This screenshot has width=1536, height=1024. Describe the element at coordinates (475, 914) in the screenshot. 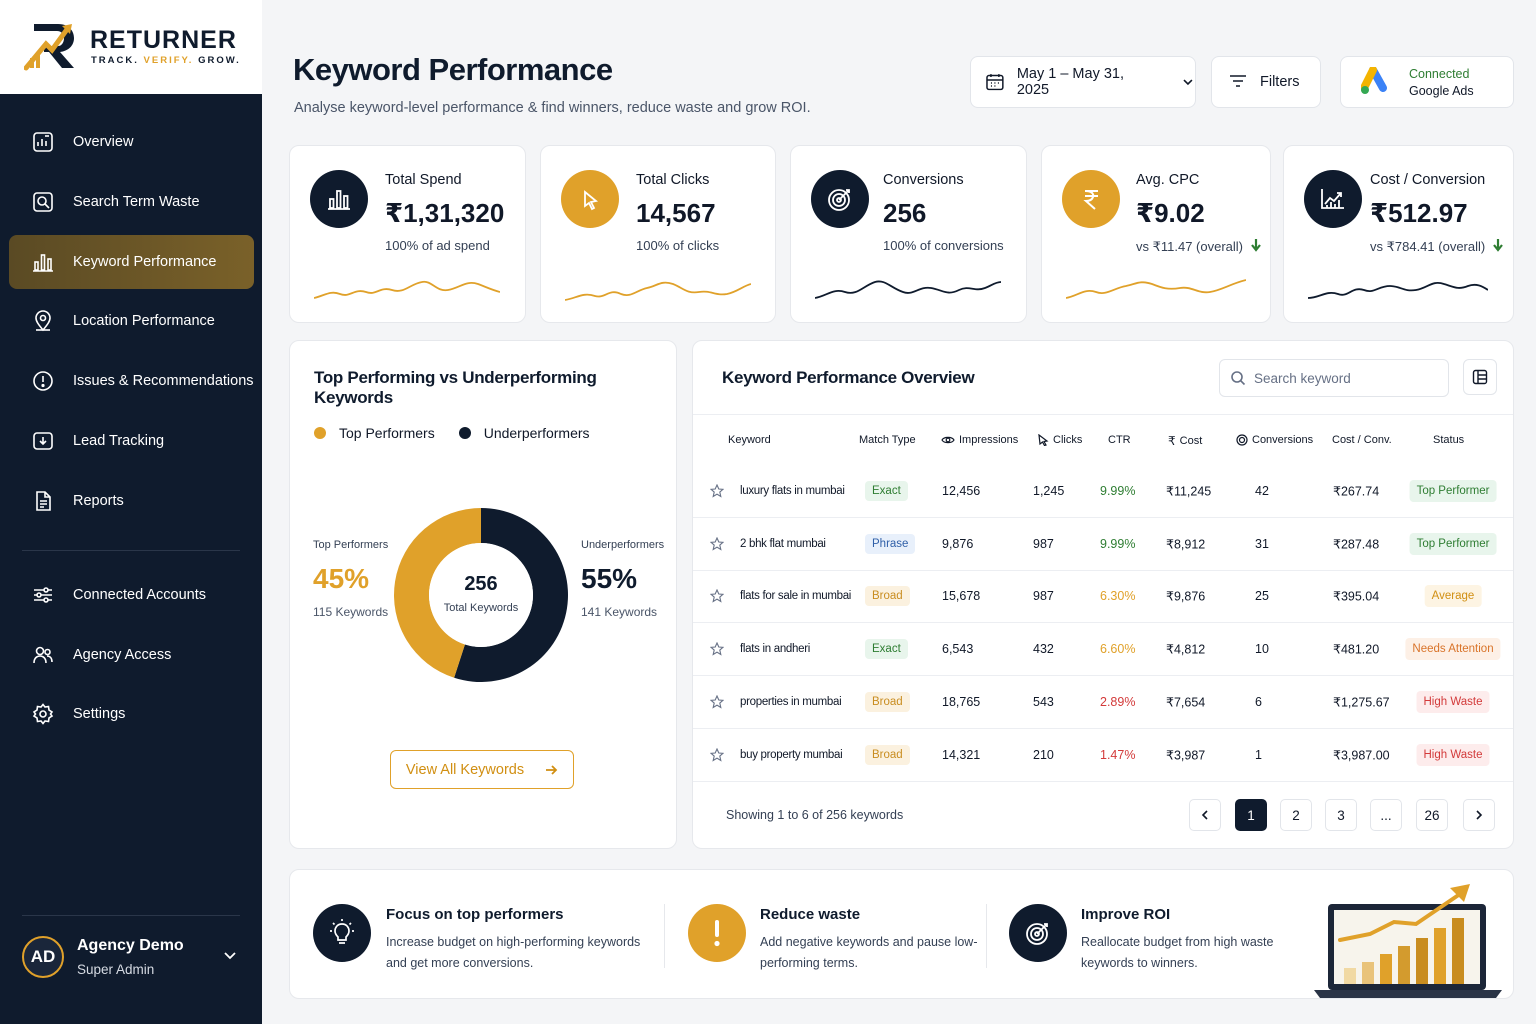

I see `tip-title: Focus on top performers` at that location.